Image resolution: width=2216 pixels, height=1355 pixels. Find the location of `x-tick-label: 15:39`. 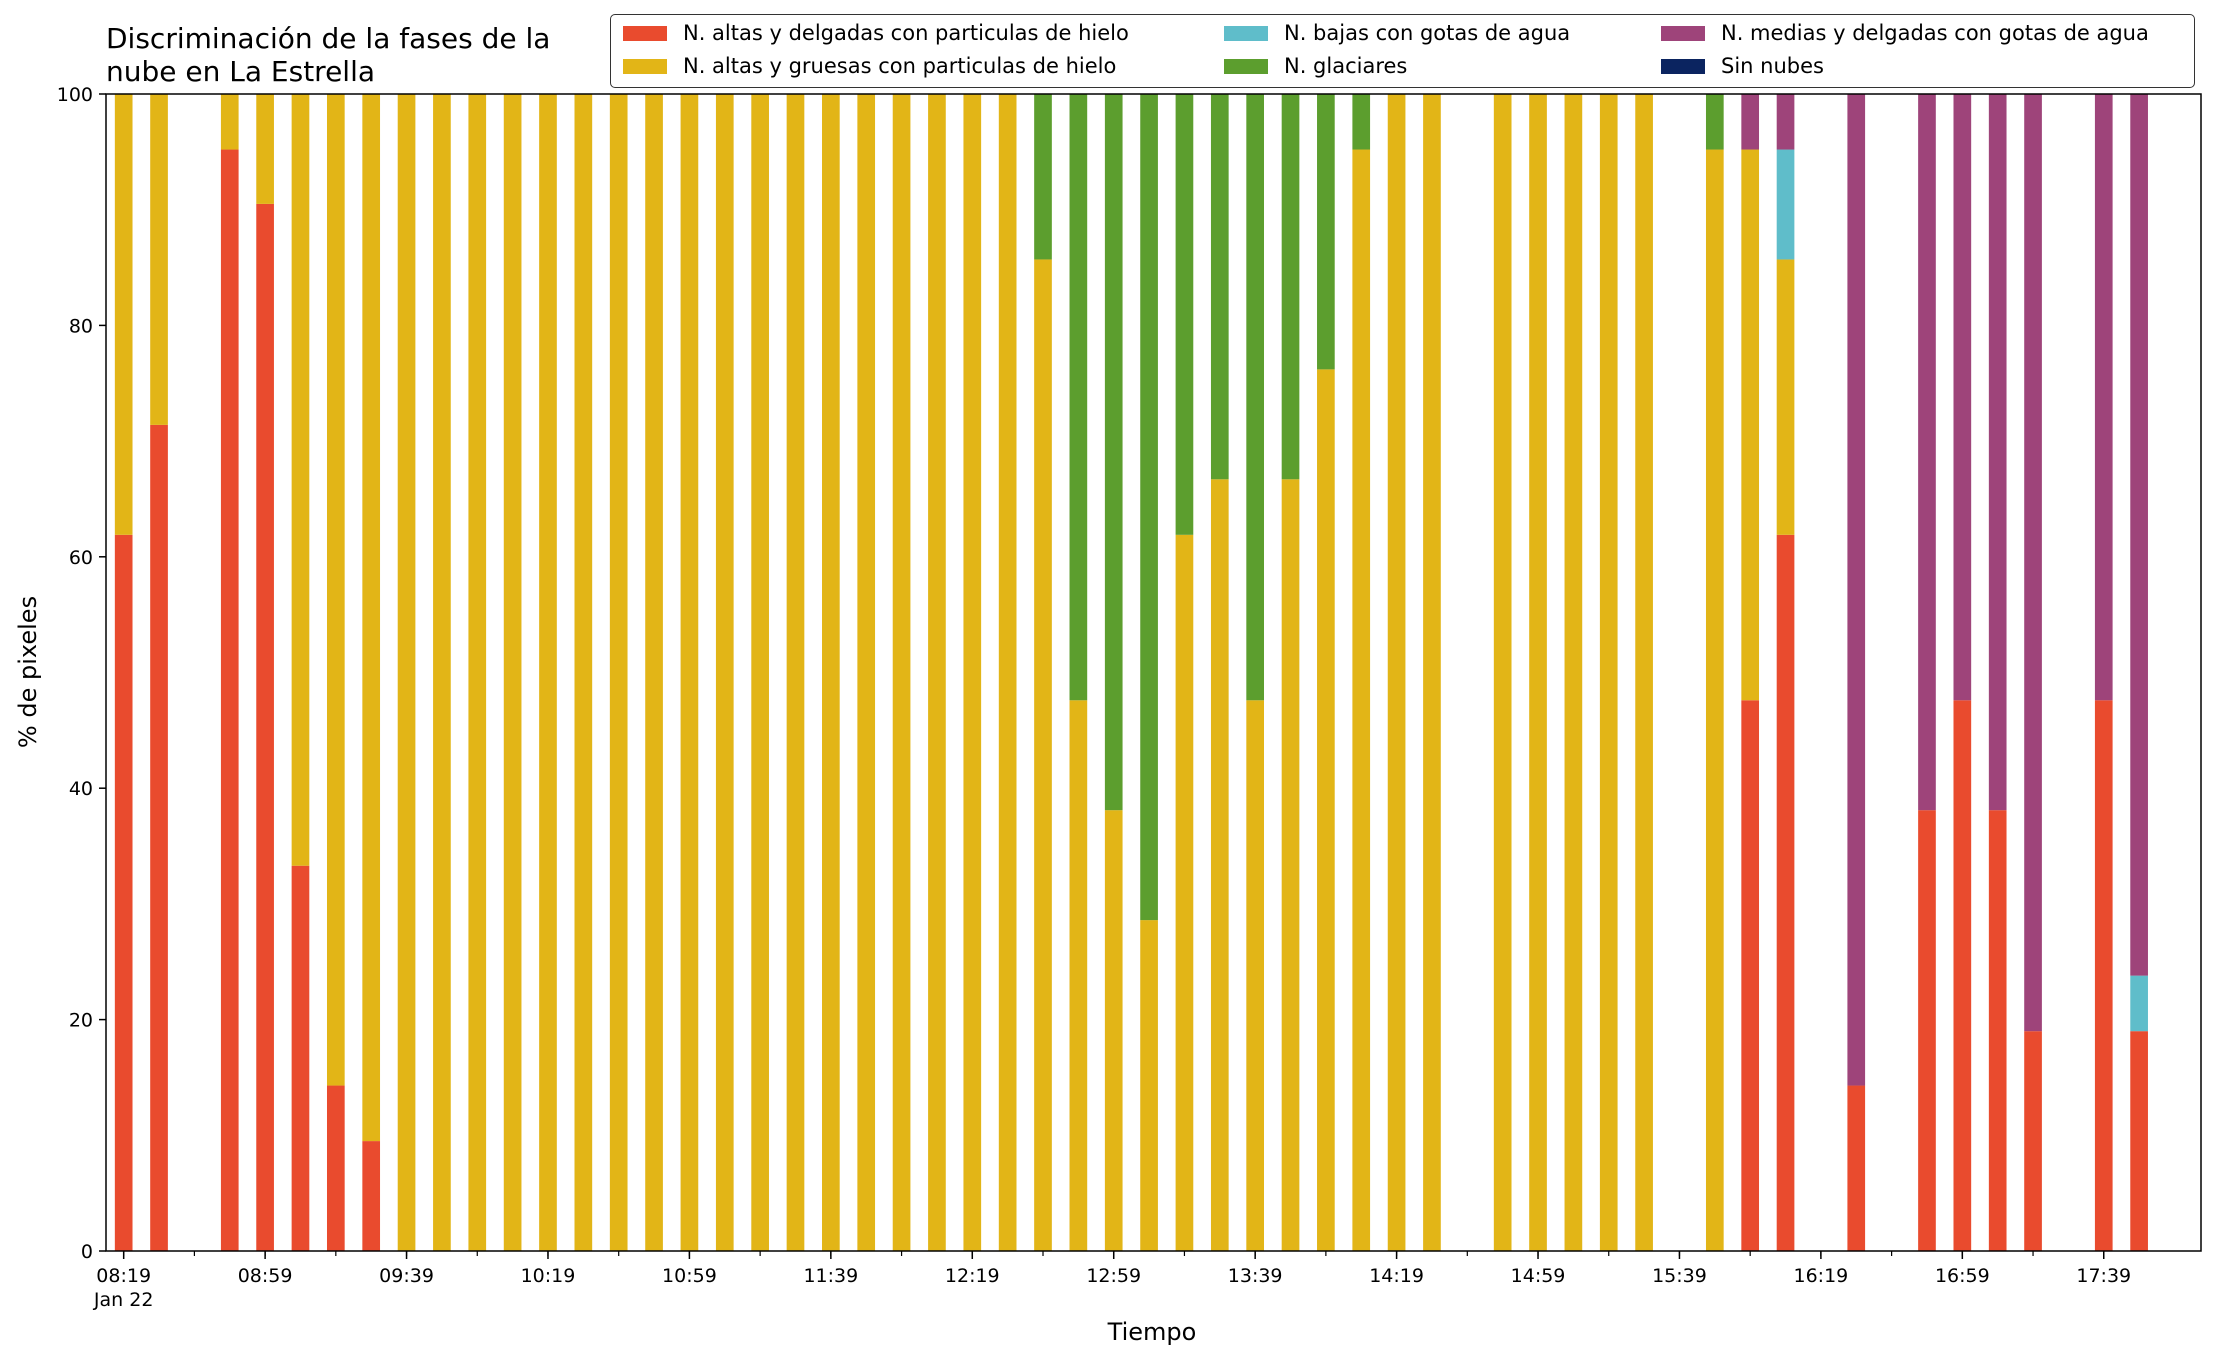

x-tick-label: 15:39 is located at coordinates (1679, 1276).